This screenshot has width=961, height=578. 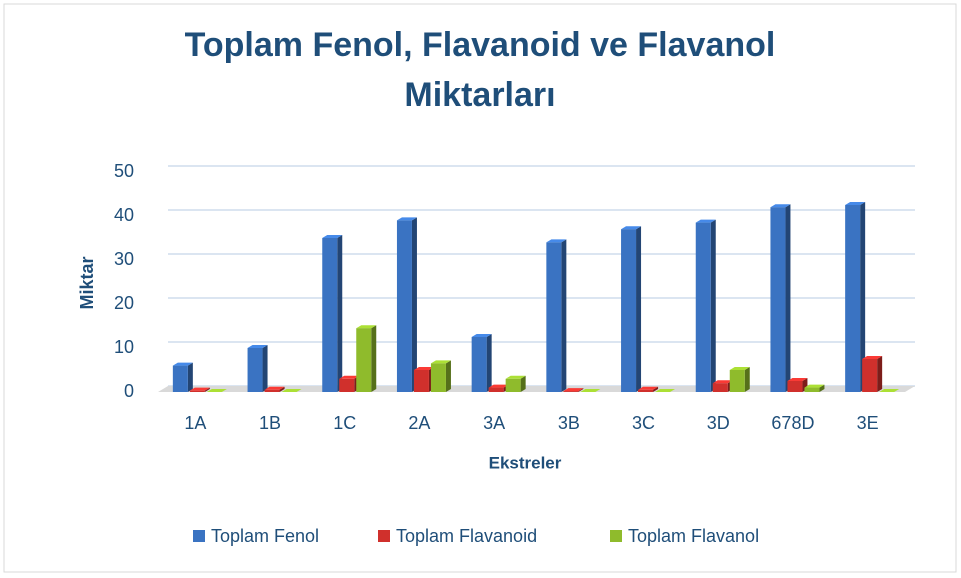 I want to click on x-tick-label: 1A, so click(x=195, y=423).